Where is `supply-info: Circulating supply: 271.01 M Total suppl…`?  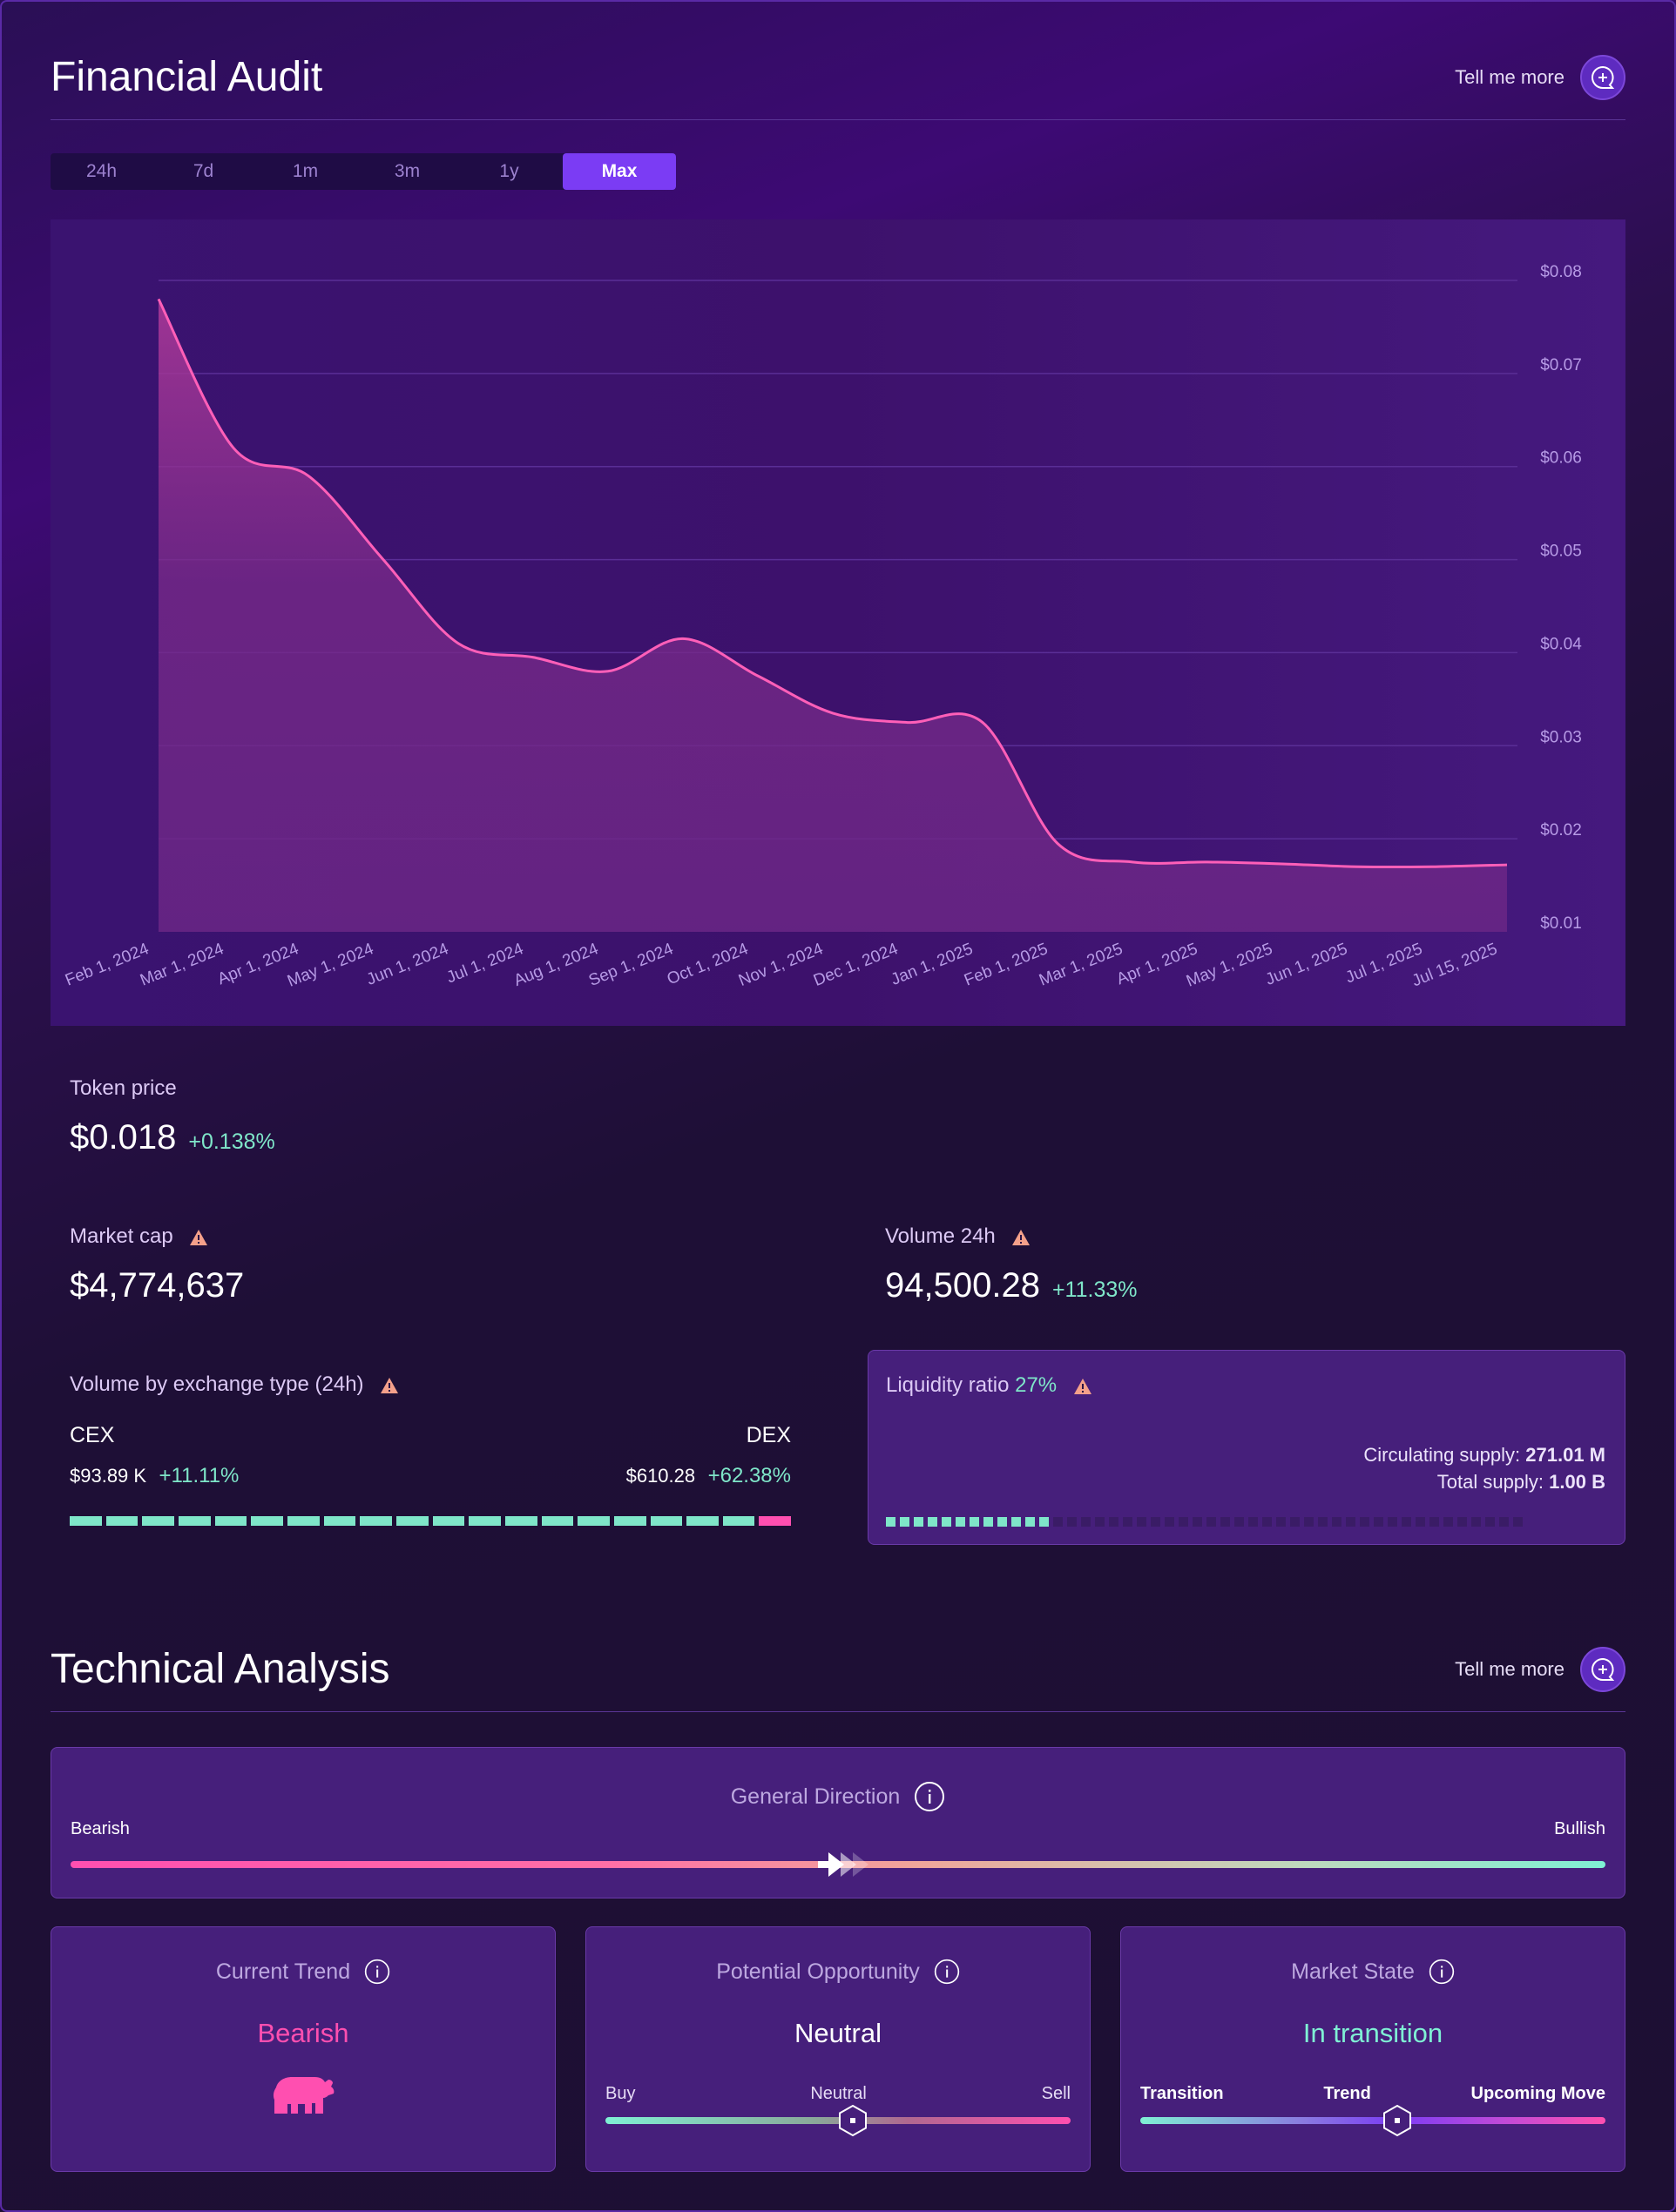
supply-info: Circulating supply: 271.01 M Total suppl… is located at coordinates (1484, 1468).